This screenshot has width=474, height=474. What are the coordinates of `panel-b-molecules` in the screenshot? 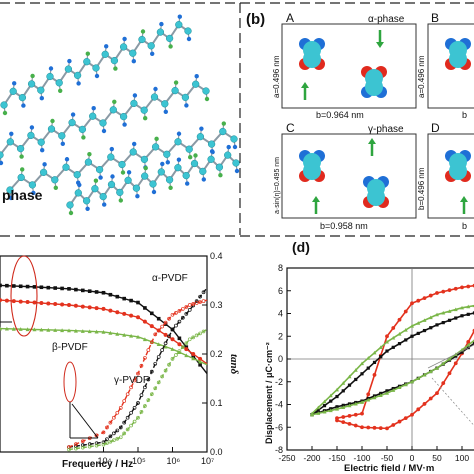 It's located at (385, 122).